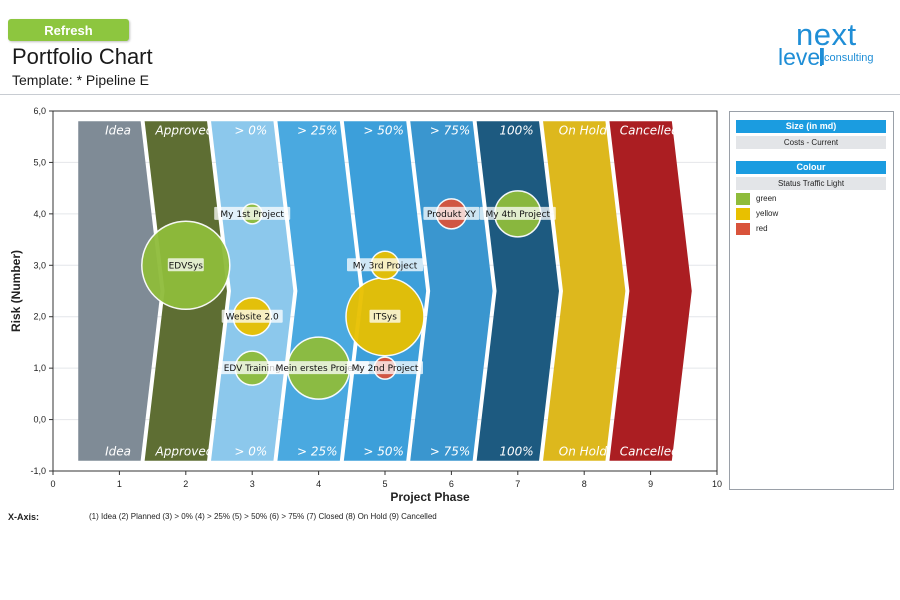 The width and height of the screenshot is (900, 600). What do you see at coordinates (24, 517) in the screenshot?
I see `x-axis-legend-title: X-Axis:` at bounding box center [24, 517].